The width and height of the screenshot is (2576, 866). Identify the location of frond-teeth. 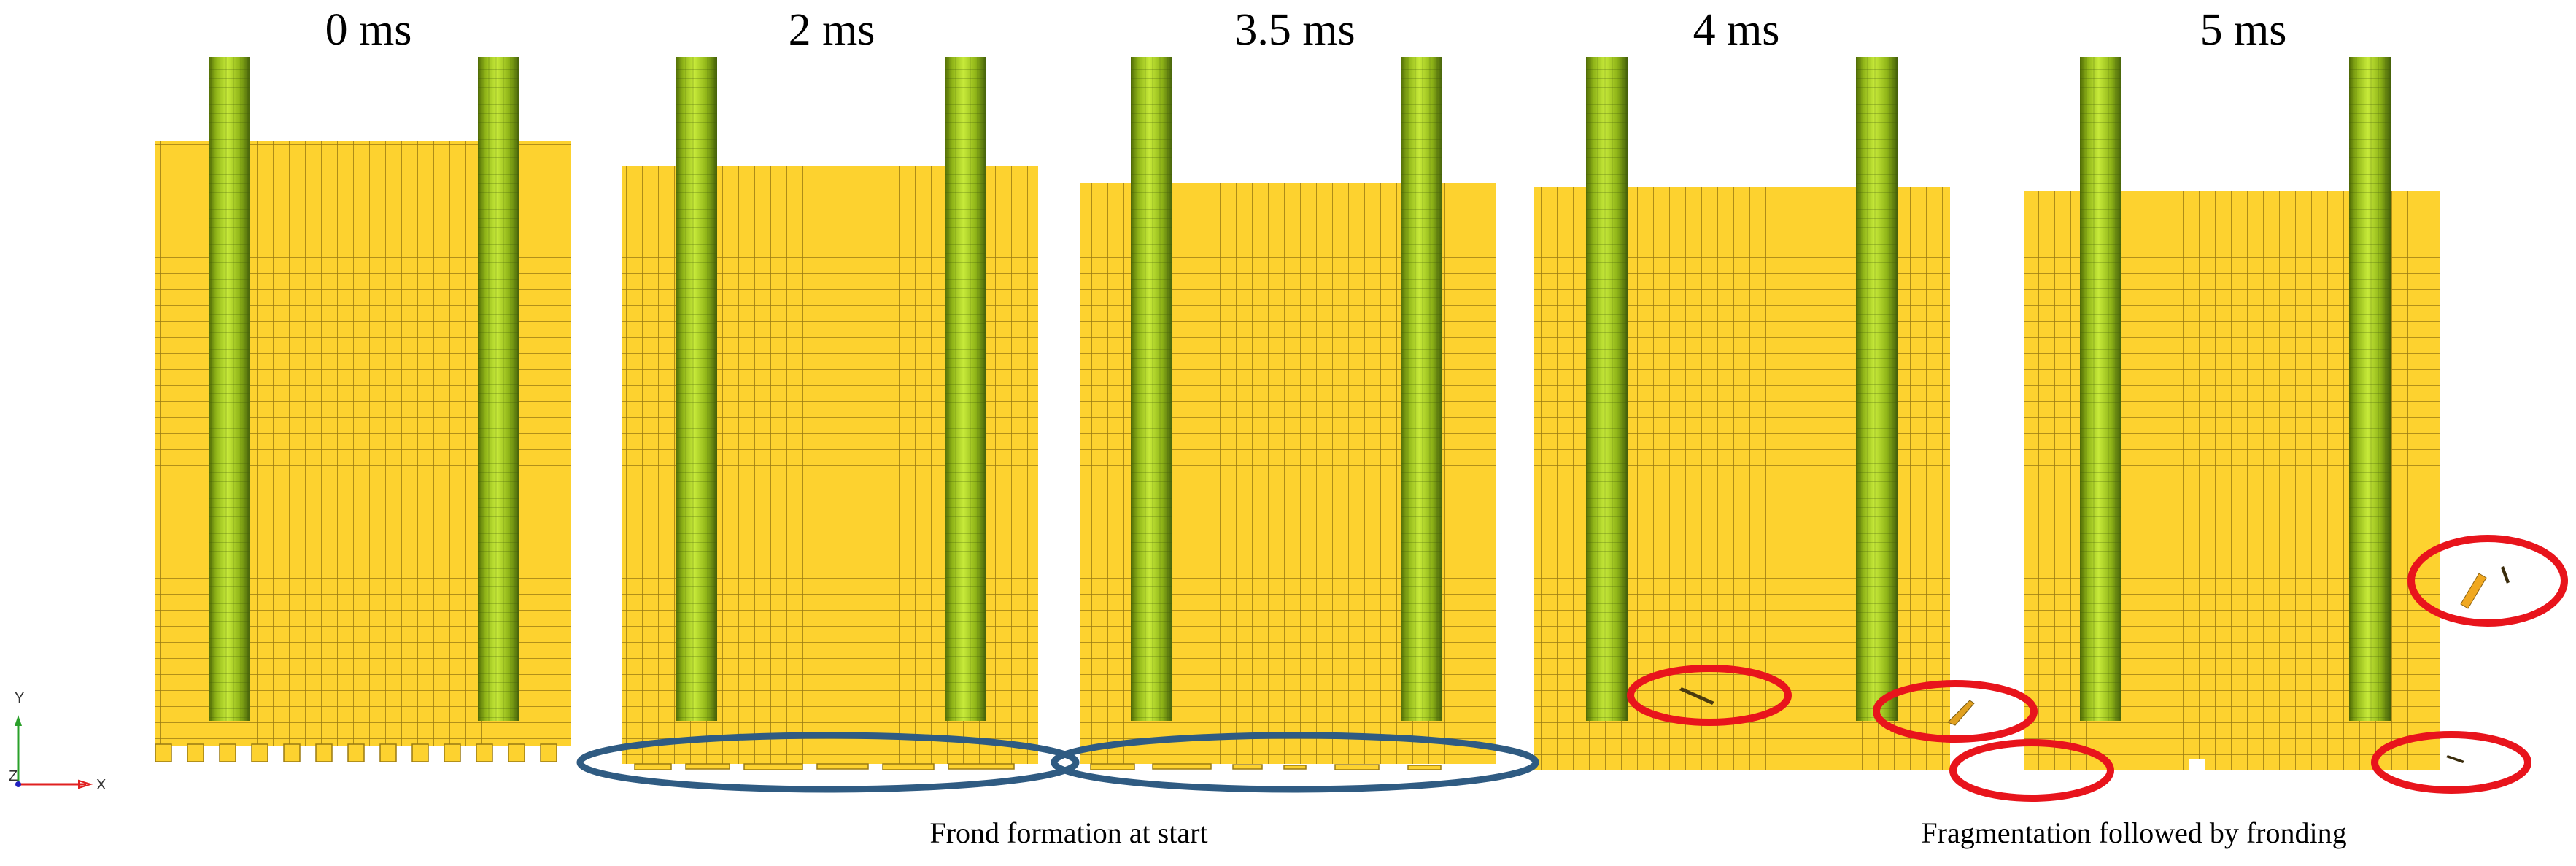
(356, 753).